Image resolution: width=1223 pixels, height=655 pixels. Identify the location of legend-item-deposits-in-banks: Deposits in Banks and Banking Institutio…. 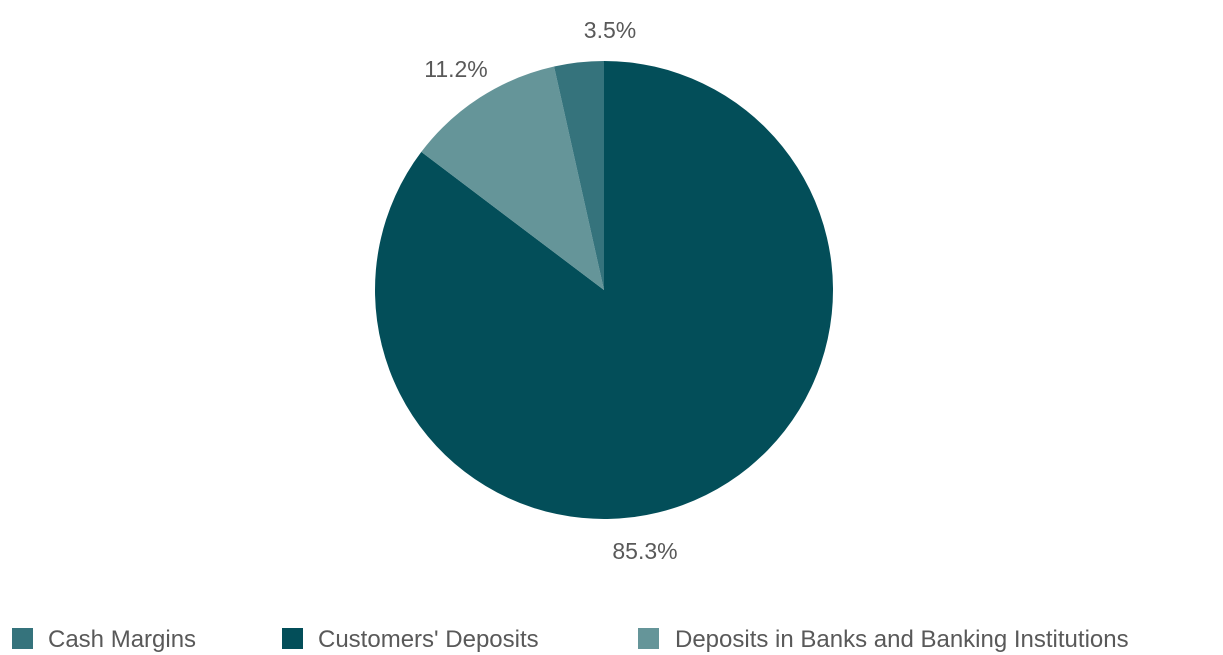
(883, 639).